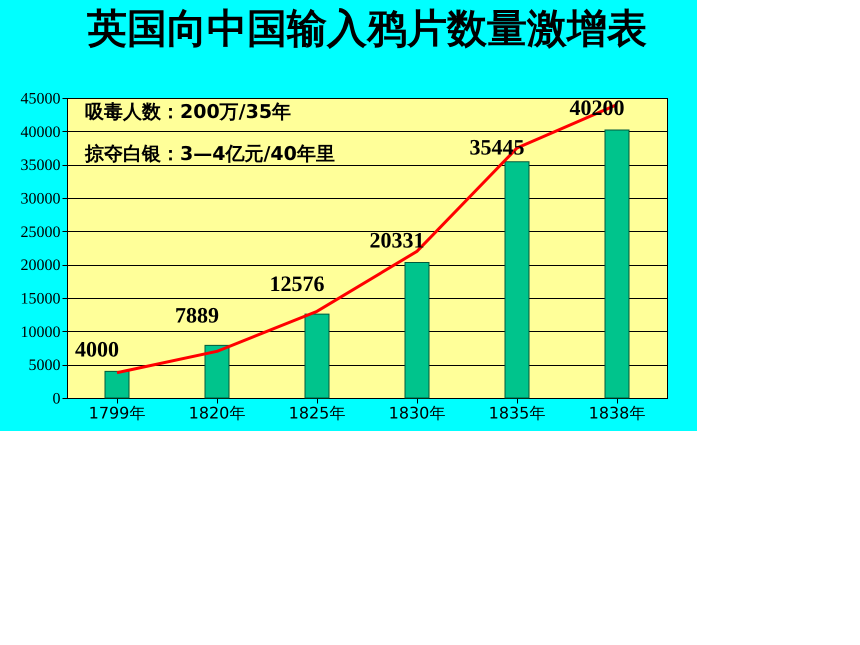 Image resolution: width=860 pixels, height=645 pixels. What do you see at coordinates (97, 349) in the screenshot?
I see `data-label: 4000` at bounding box center [97, 349].